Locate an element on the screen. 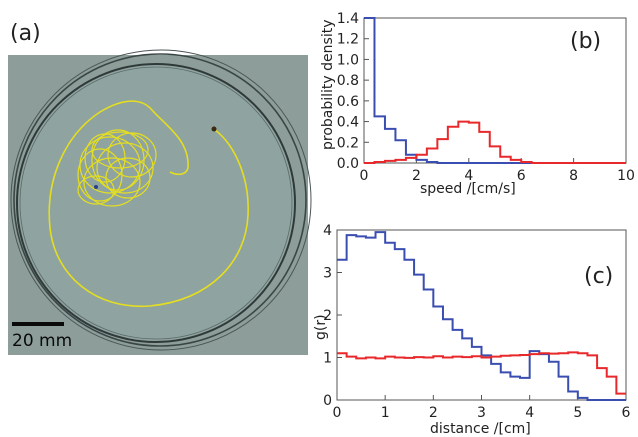 The height and width of the screenshot is (437, 638). c-x-tick-label: 0 is located at coordinates (337, 413).